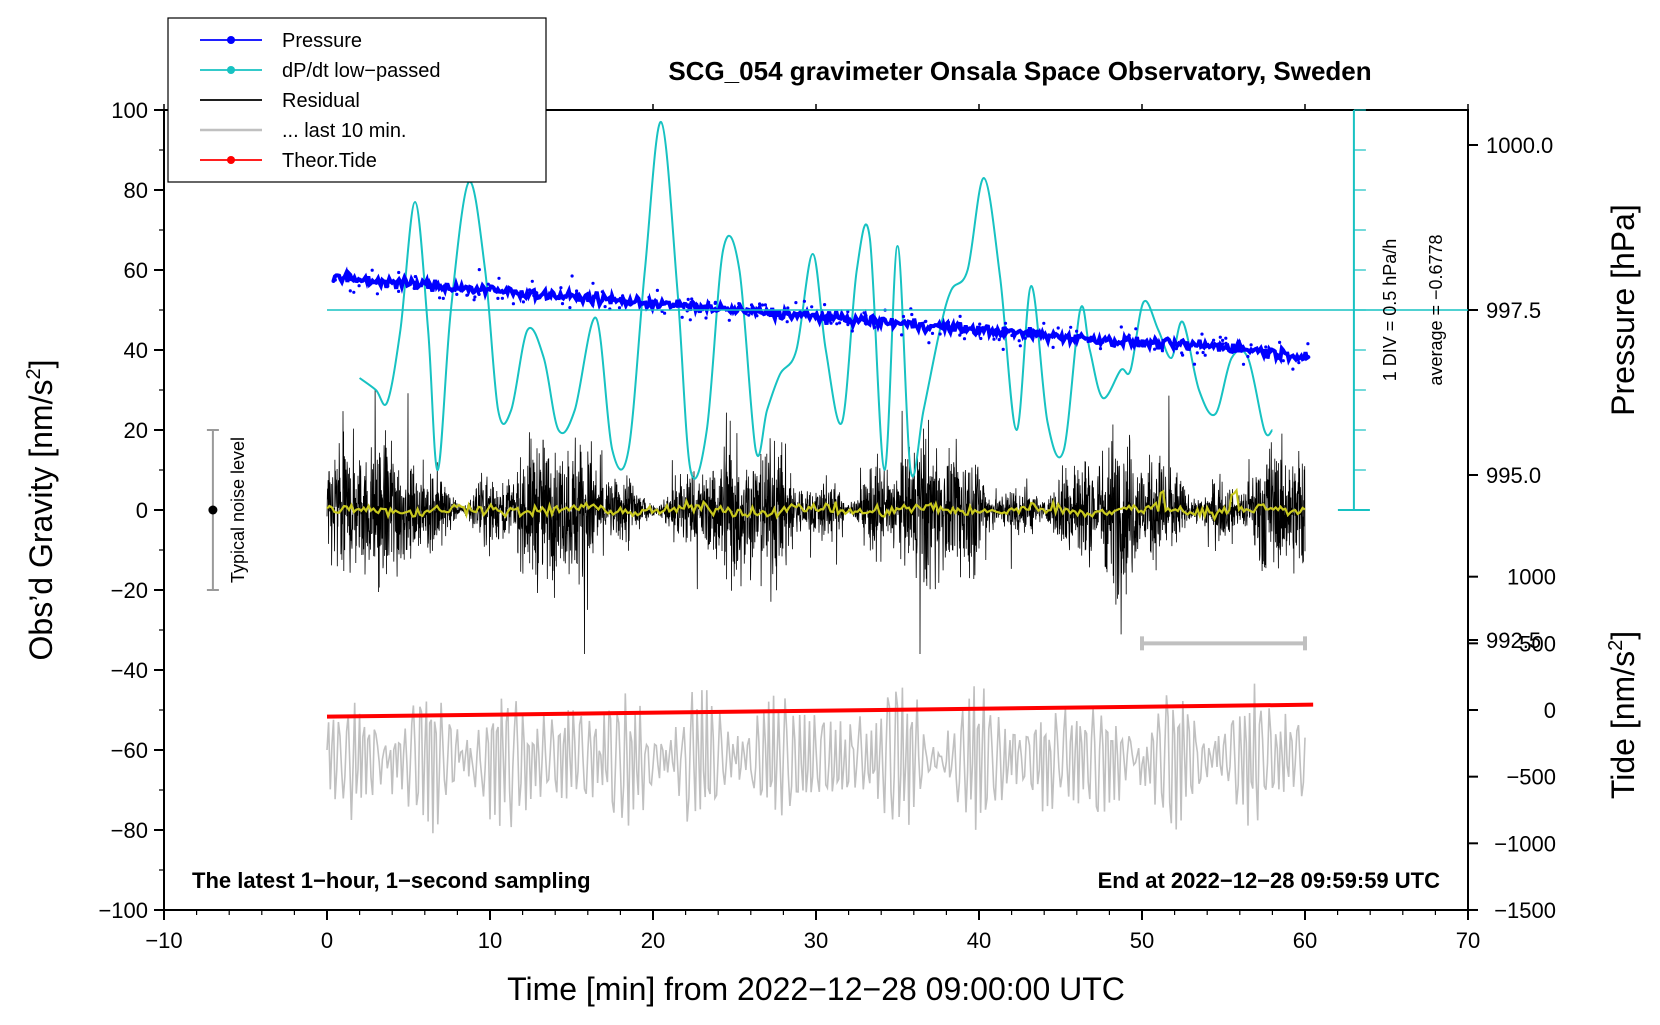  What do you see at coordinates (136, 430) in the screenshot?
I see `y-tick-label: 20` at bounding box center [136, 430].